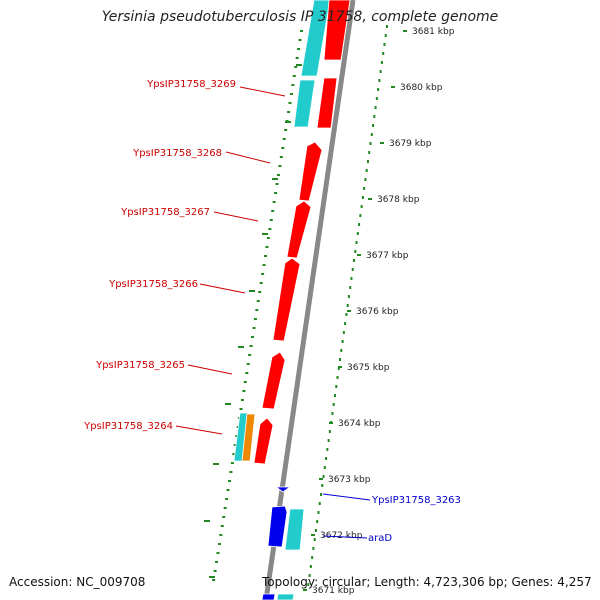  Describe the element at coordinates (77, 582) in the screenshot. I see `accession-label: Accession: NC_009708` at that location.